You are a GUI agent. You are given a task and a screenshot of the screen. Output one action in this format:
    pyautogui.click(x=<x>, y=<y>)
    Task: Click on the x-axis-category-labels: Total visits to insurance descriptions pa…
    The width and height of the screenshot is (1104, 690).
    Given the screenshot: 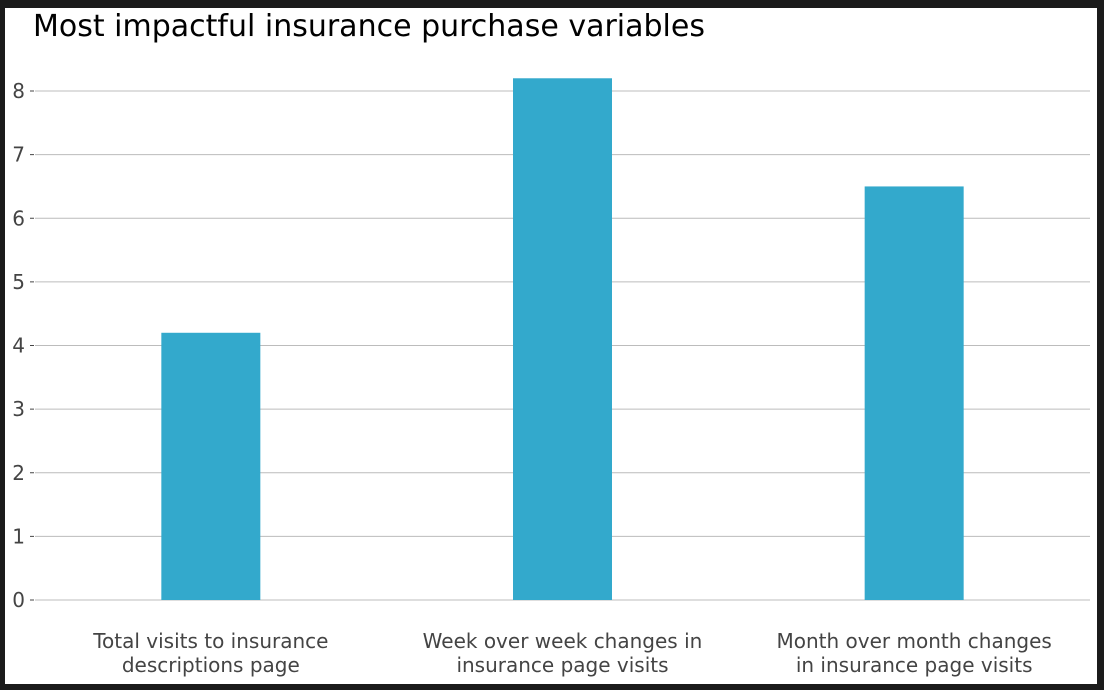 What is the action you would take?
    pyautogui.click(x=572, y=653)
    